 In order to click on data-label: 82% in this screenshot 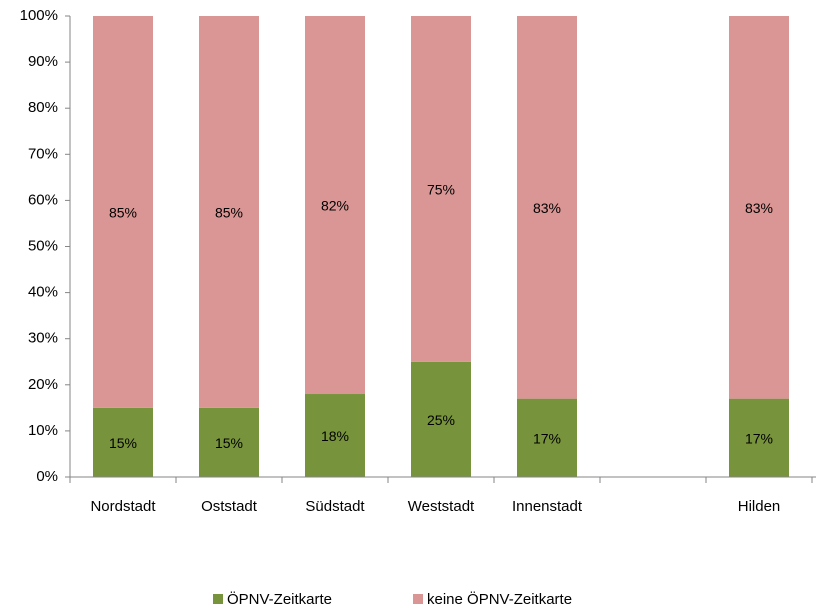, I will do `click(335, 206)`.